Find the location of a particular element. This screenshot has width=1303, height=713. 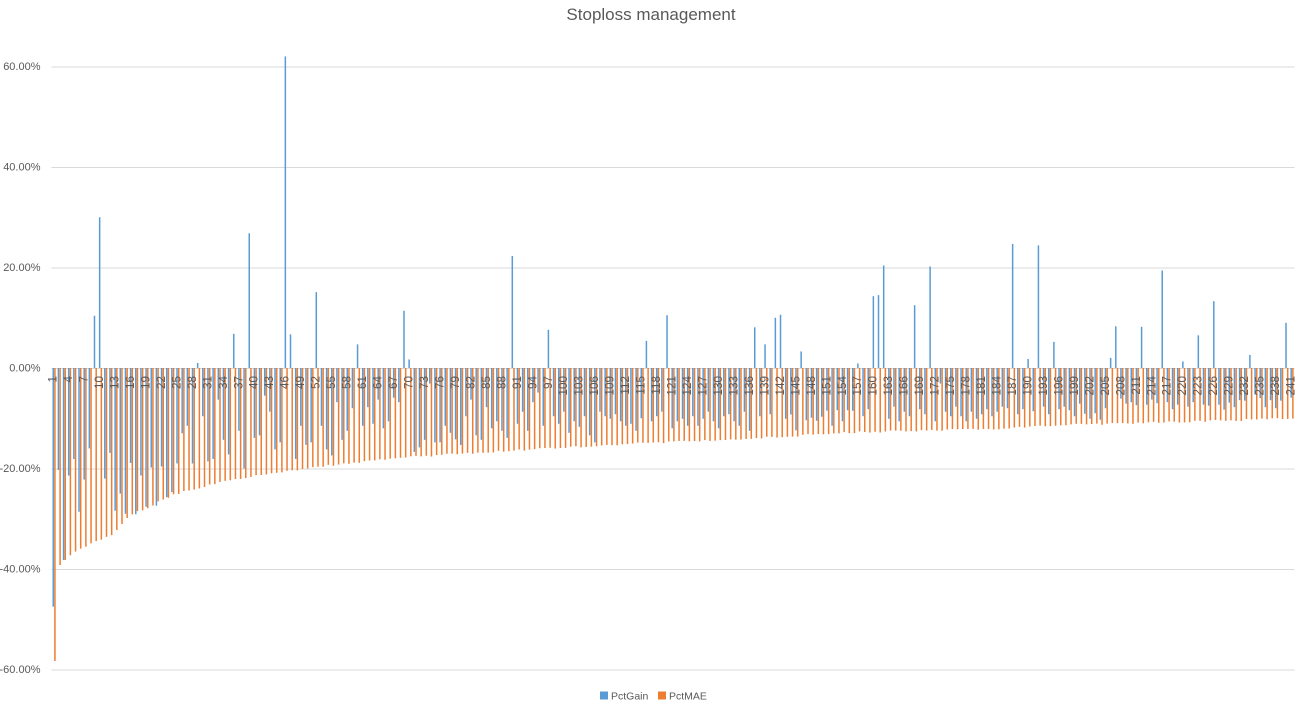

svg-text: 184 is located at coordinates (997, 386).